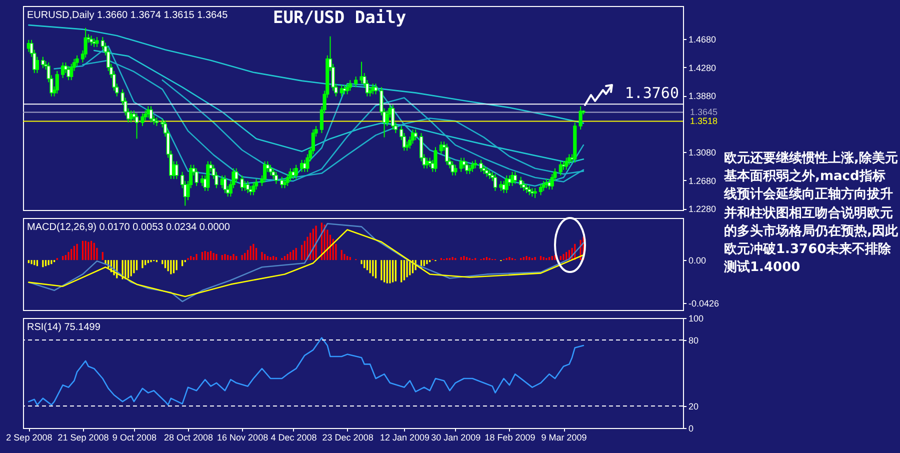 The image size is (900, 453). Describe the element at coordinates (702, 209) in the screenshot. I see `y-tick-label: 1.2280` at that location.